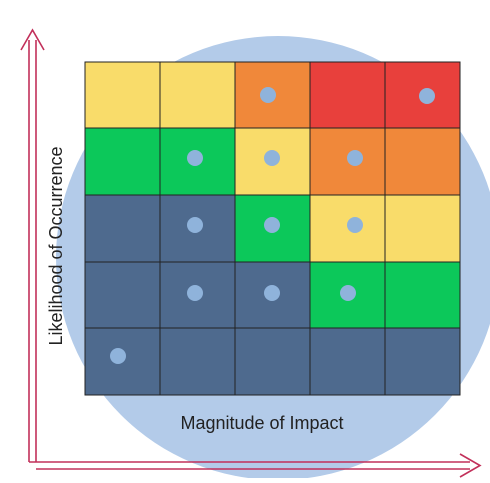  Describe the element at coordinates (470, 465) in the screenshot. I see `x-arrowhead` at that location.